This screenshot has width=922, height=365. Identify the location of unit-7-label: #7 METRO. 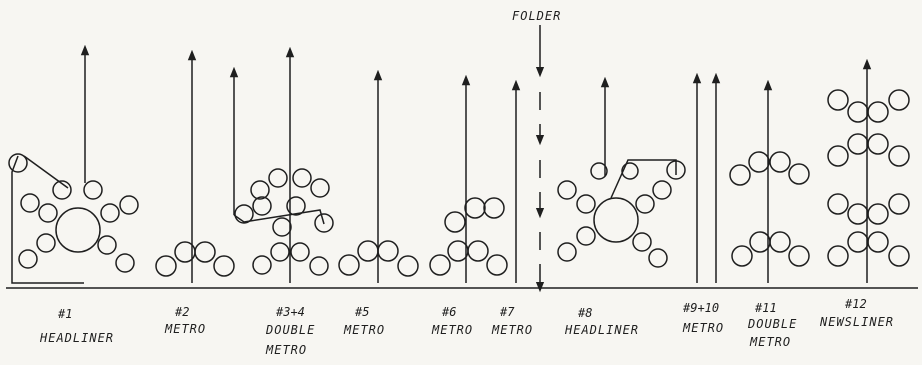
(512, 321).